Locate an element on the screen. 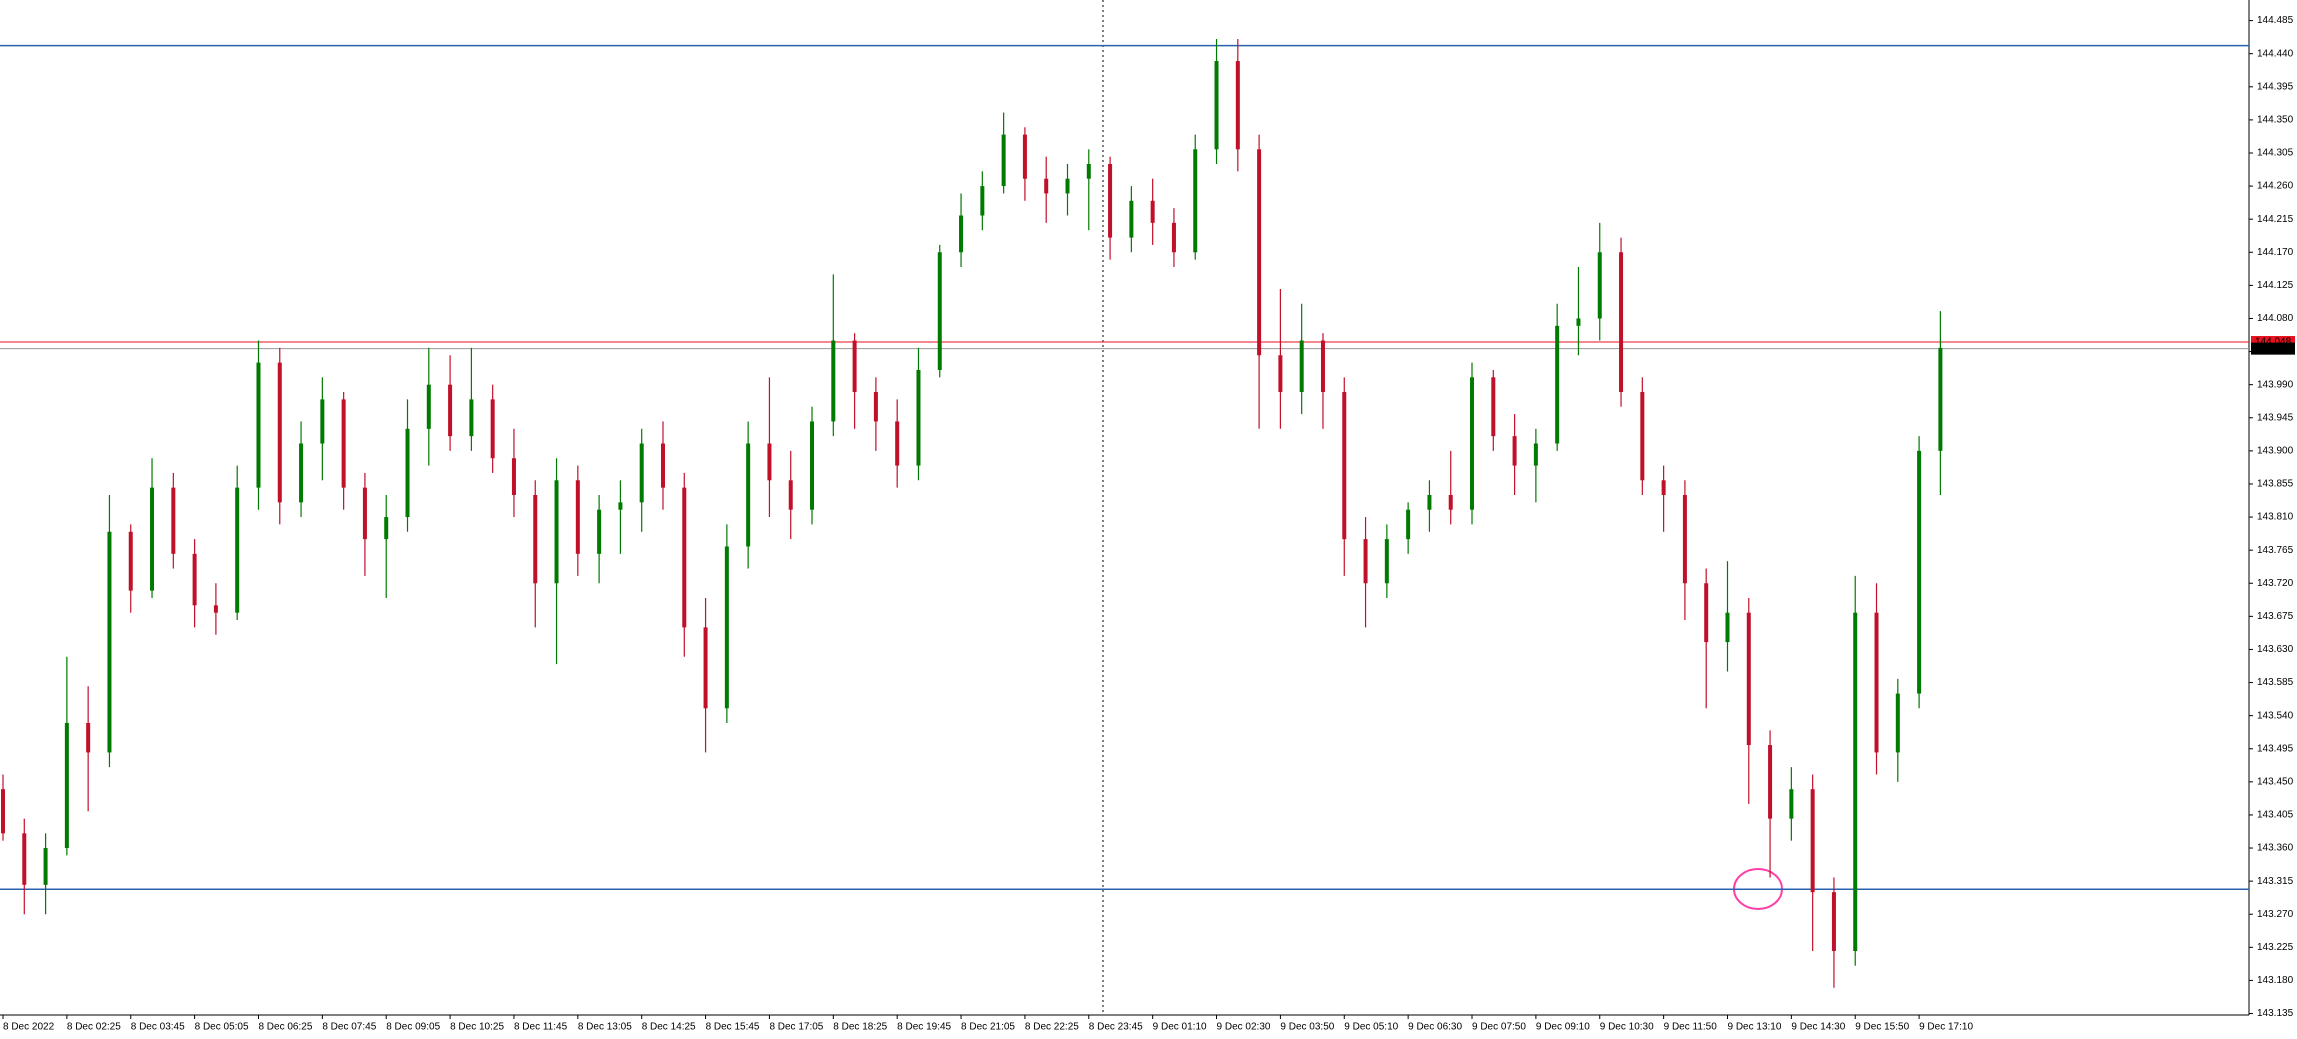  y-tick-label: 144.215 is located at coordinates (2275, 219).